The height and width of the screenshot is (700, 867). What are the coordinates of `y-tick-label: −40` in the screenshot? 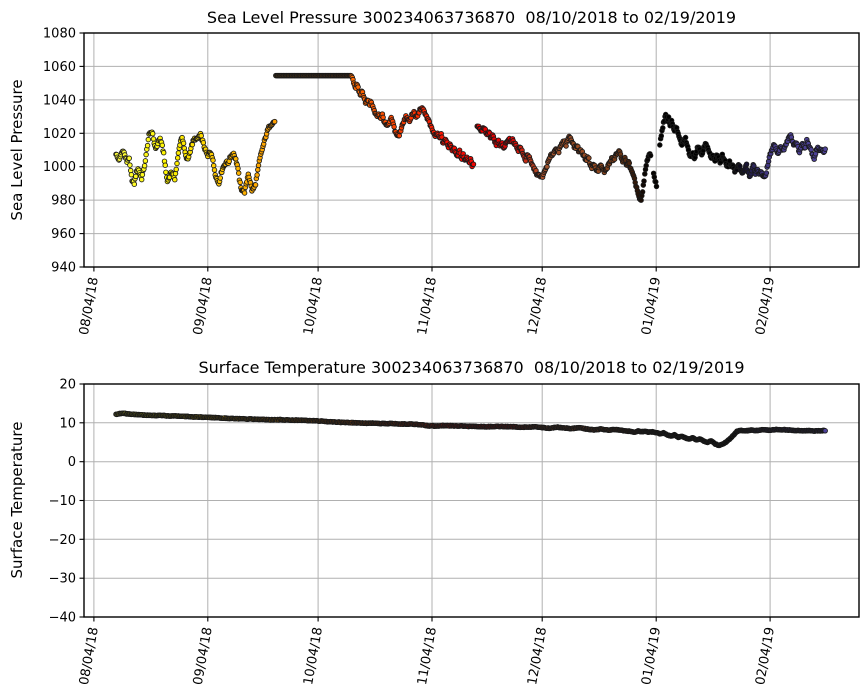 It's located at (62, 618).